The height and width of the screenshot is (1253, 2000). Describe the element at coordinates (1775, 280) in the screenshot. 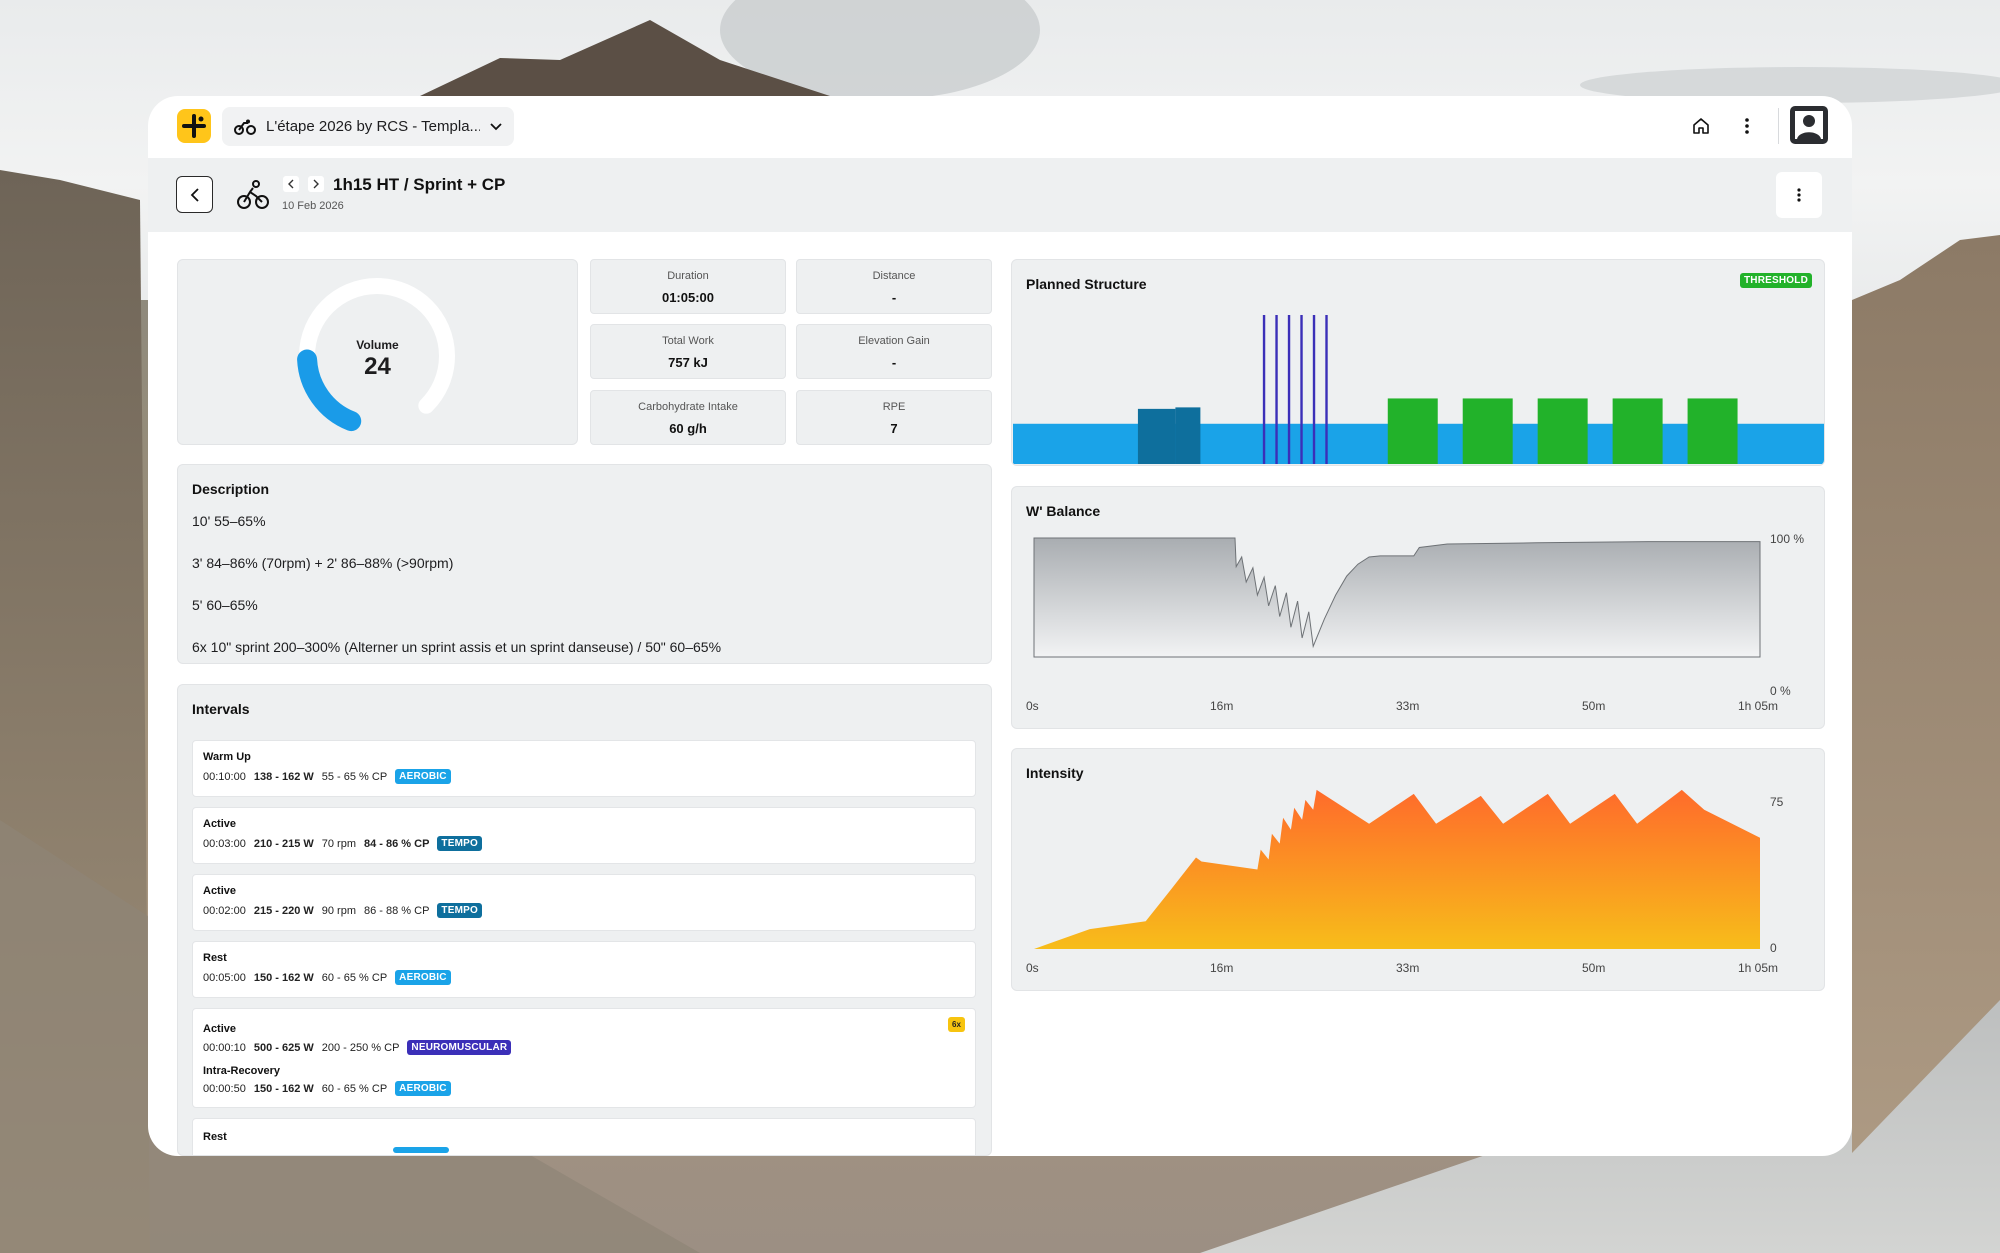

I see `zone-badge: THRESHOLD` at that location.